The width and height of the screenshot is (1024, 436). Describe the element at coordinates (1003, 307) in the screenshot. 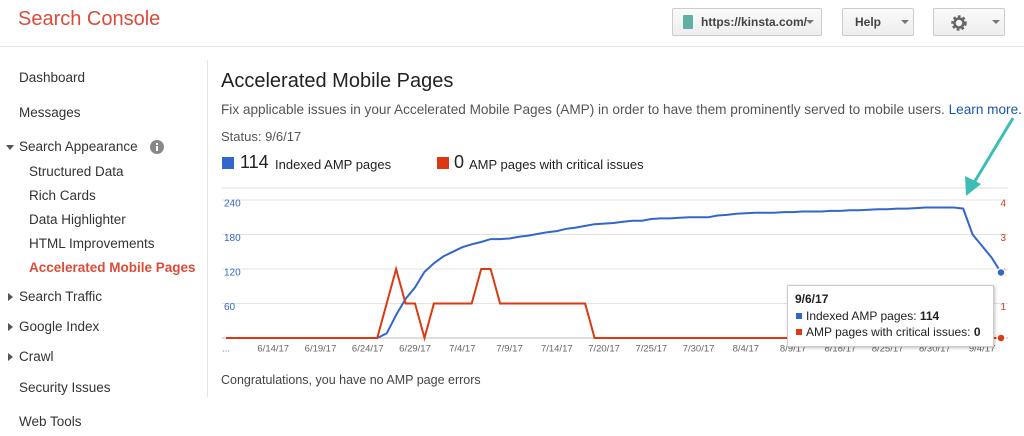

I see `y2-tick-label: 1` at that location.